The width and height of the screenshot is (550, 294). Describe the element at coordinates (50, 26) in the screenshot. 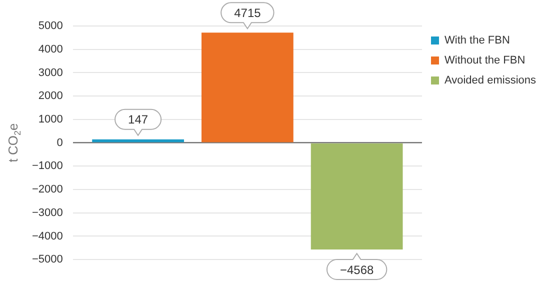

I see `y-tick-label: 5000` at that location.